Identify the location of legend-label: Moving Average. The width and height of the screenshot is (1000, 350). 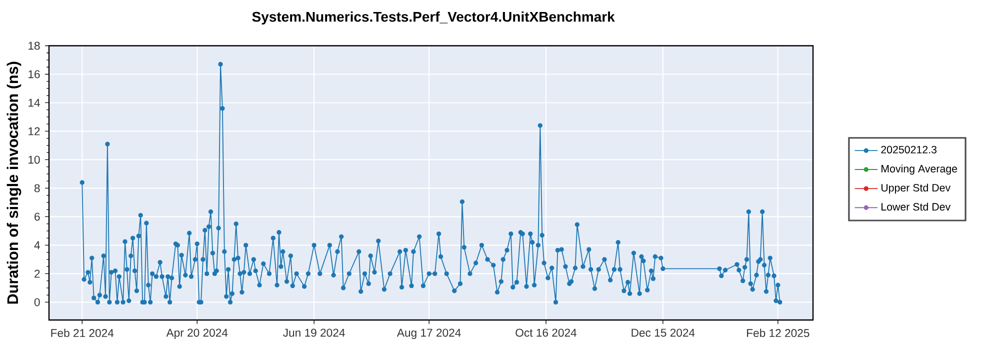
(920, 169).